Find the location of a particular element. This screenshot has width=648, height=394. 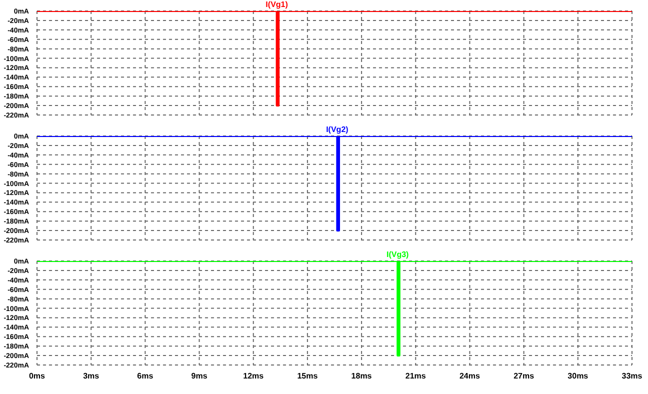

x-tick-label: 24ms is located at coordinates (470, 376).